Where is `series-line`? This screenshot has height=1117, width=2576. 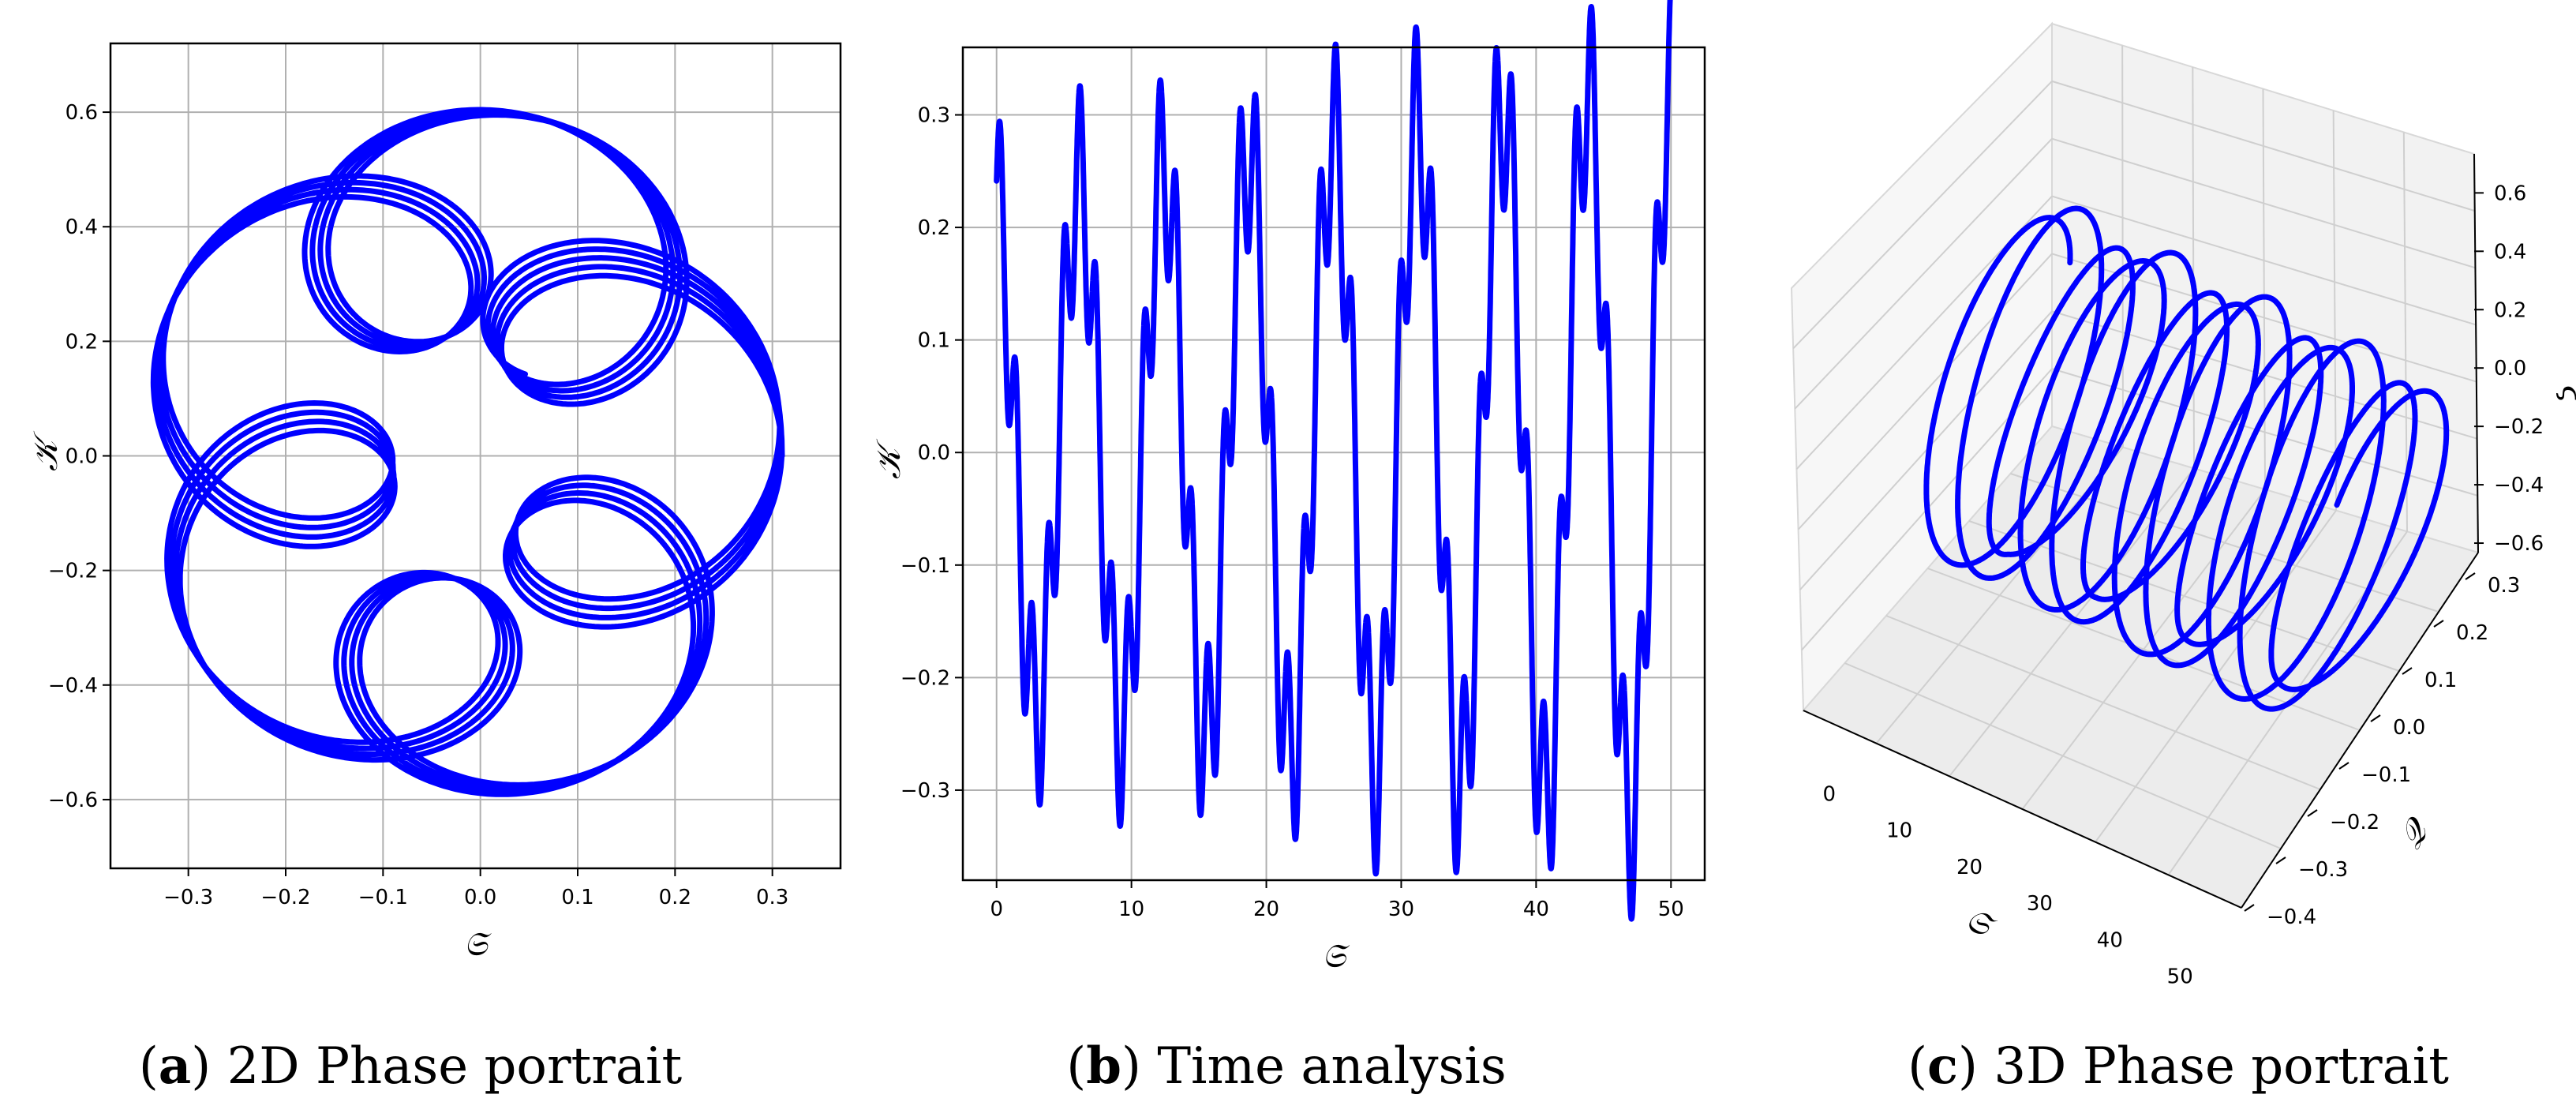 series-line is located at coordinates (2186, 458).